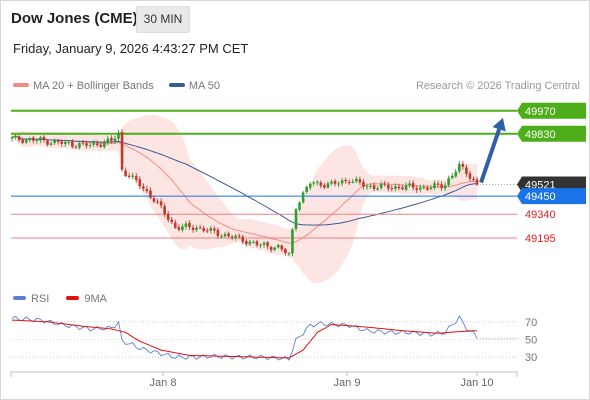  What do you see at coordinates (531, 341) in the screenshot?
I see `rsi-tick-50: 50` at bounding box center [531, 341].